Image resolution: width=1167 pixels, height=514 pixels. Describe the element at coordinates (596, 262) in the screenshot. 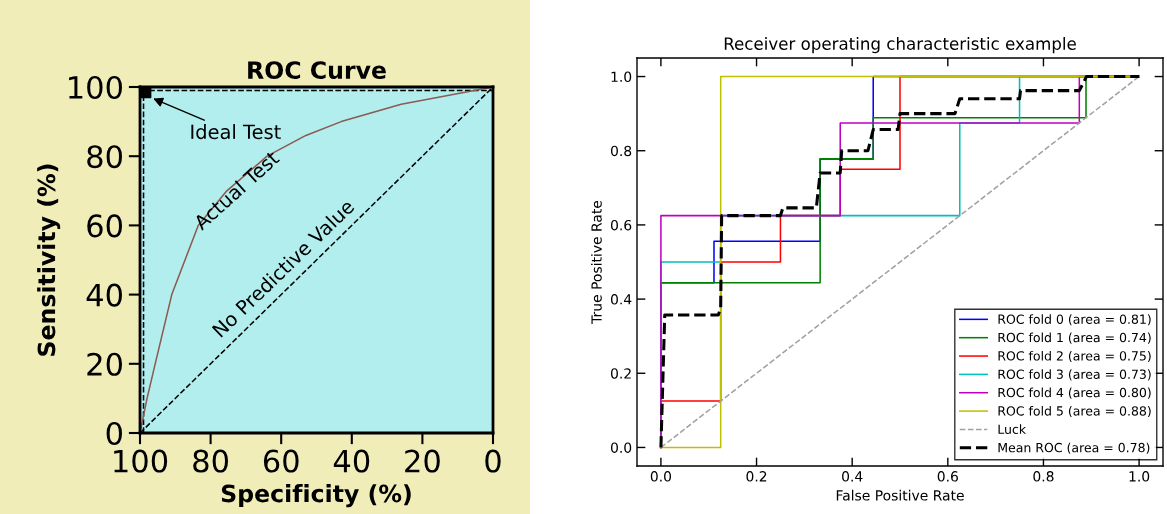

I see `y-axis-title: True Positive Rate` at that location.